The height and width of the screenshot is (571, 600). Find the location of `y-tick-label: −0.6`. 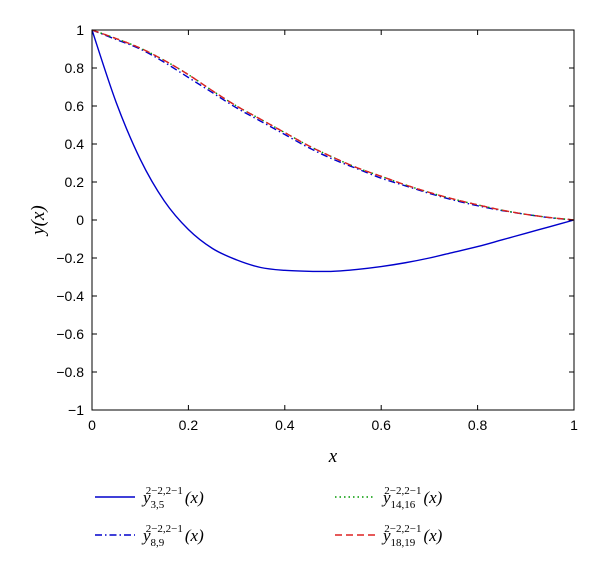

y-tick-label: −0.6 is located at coordinates (70, 334).